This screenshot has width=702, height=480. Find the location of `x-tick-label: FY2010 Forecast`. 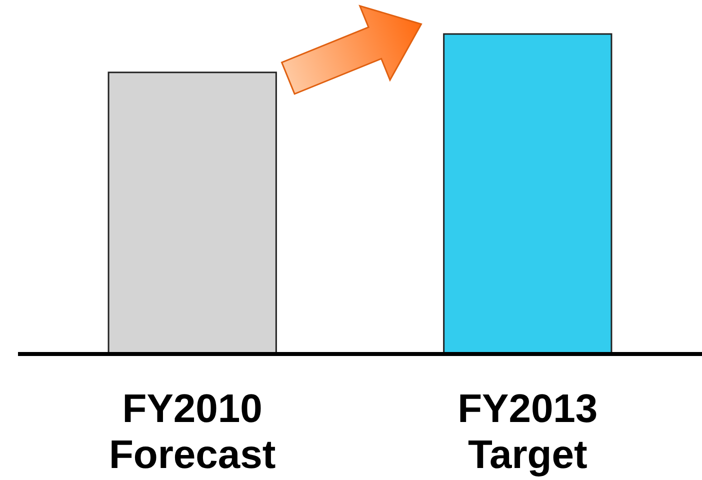

x-tick-label: FY2010 Forecast is located at coordinates (192, 432).